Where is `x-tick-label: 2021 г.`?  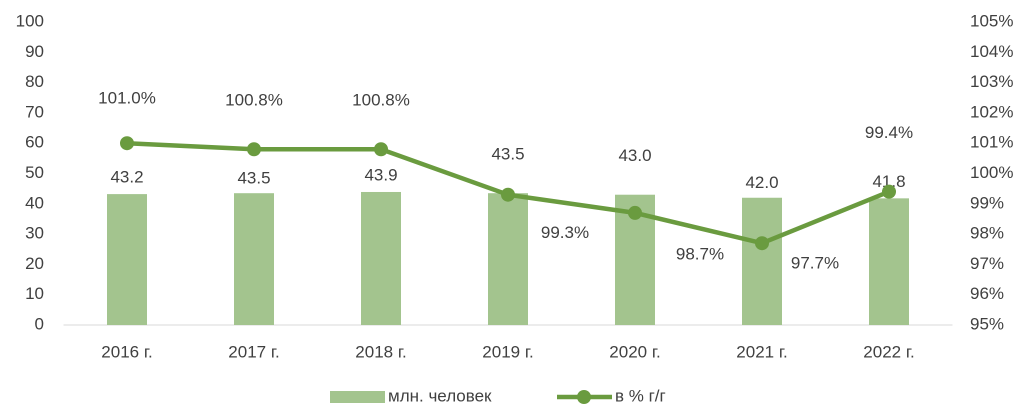
x-tick-label: 2021 г. is located at coordinates (761, 351).